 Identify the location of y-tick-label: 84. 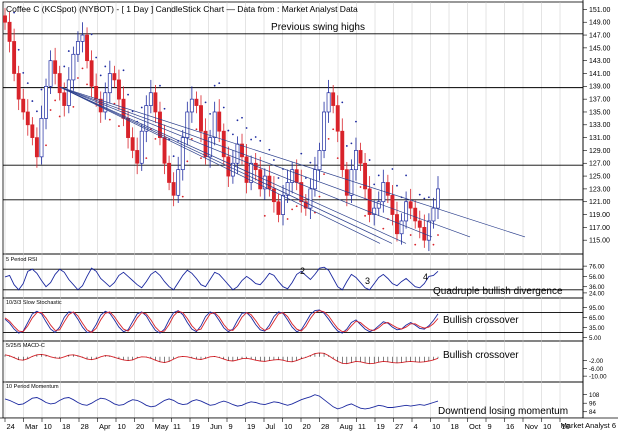
(592, 412).